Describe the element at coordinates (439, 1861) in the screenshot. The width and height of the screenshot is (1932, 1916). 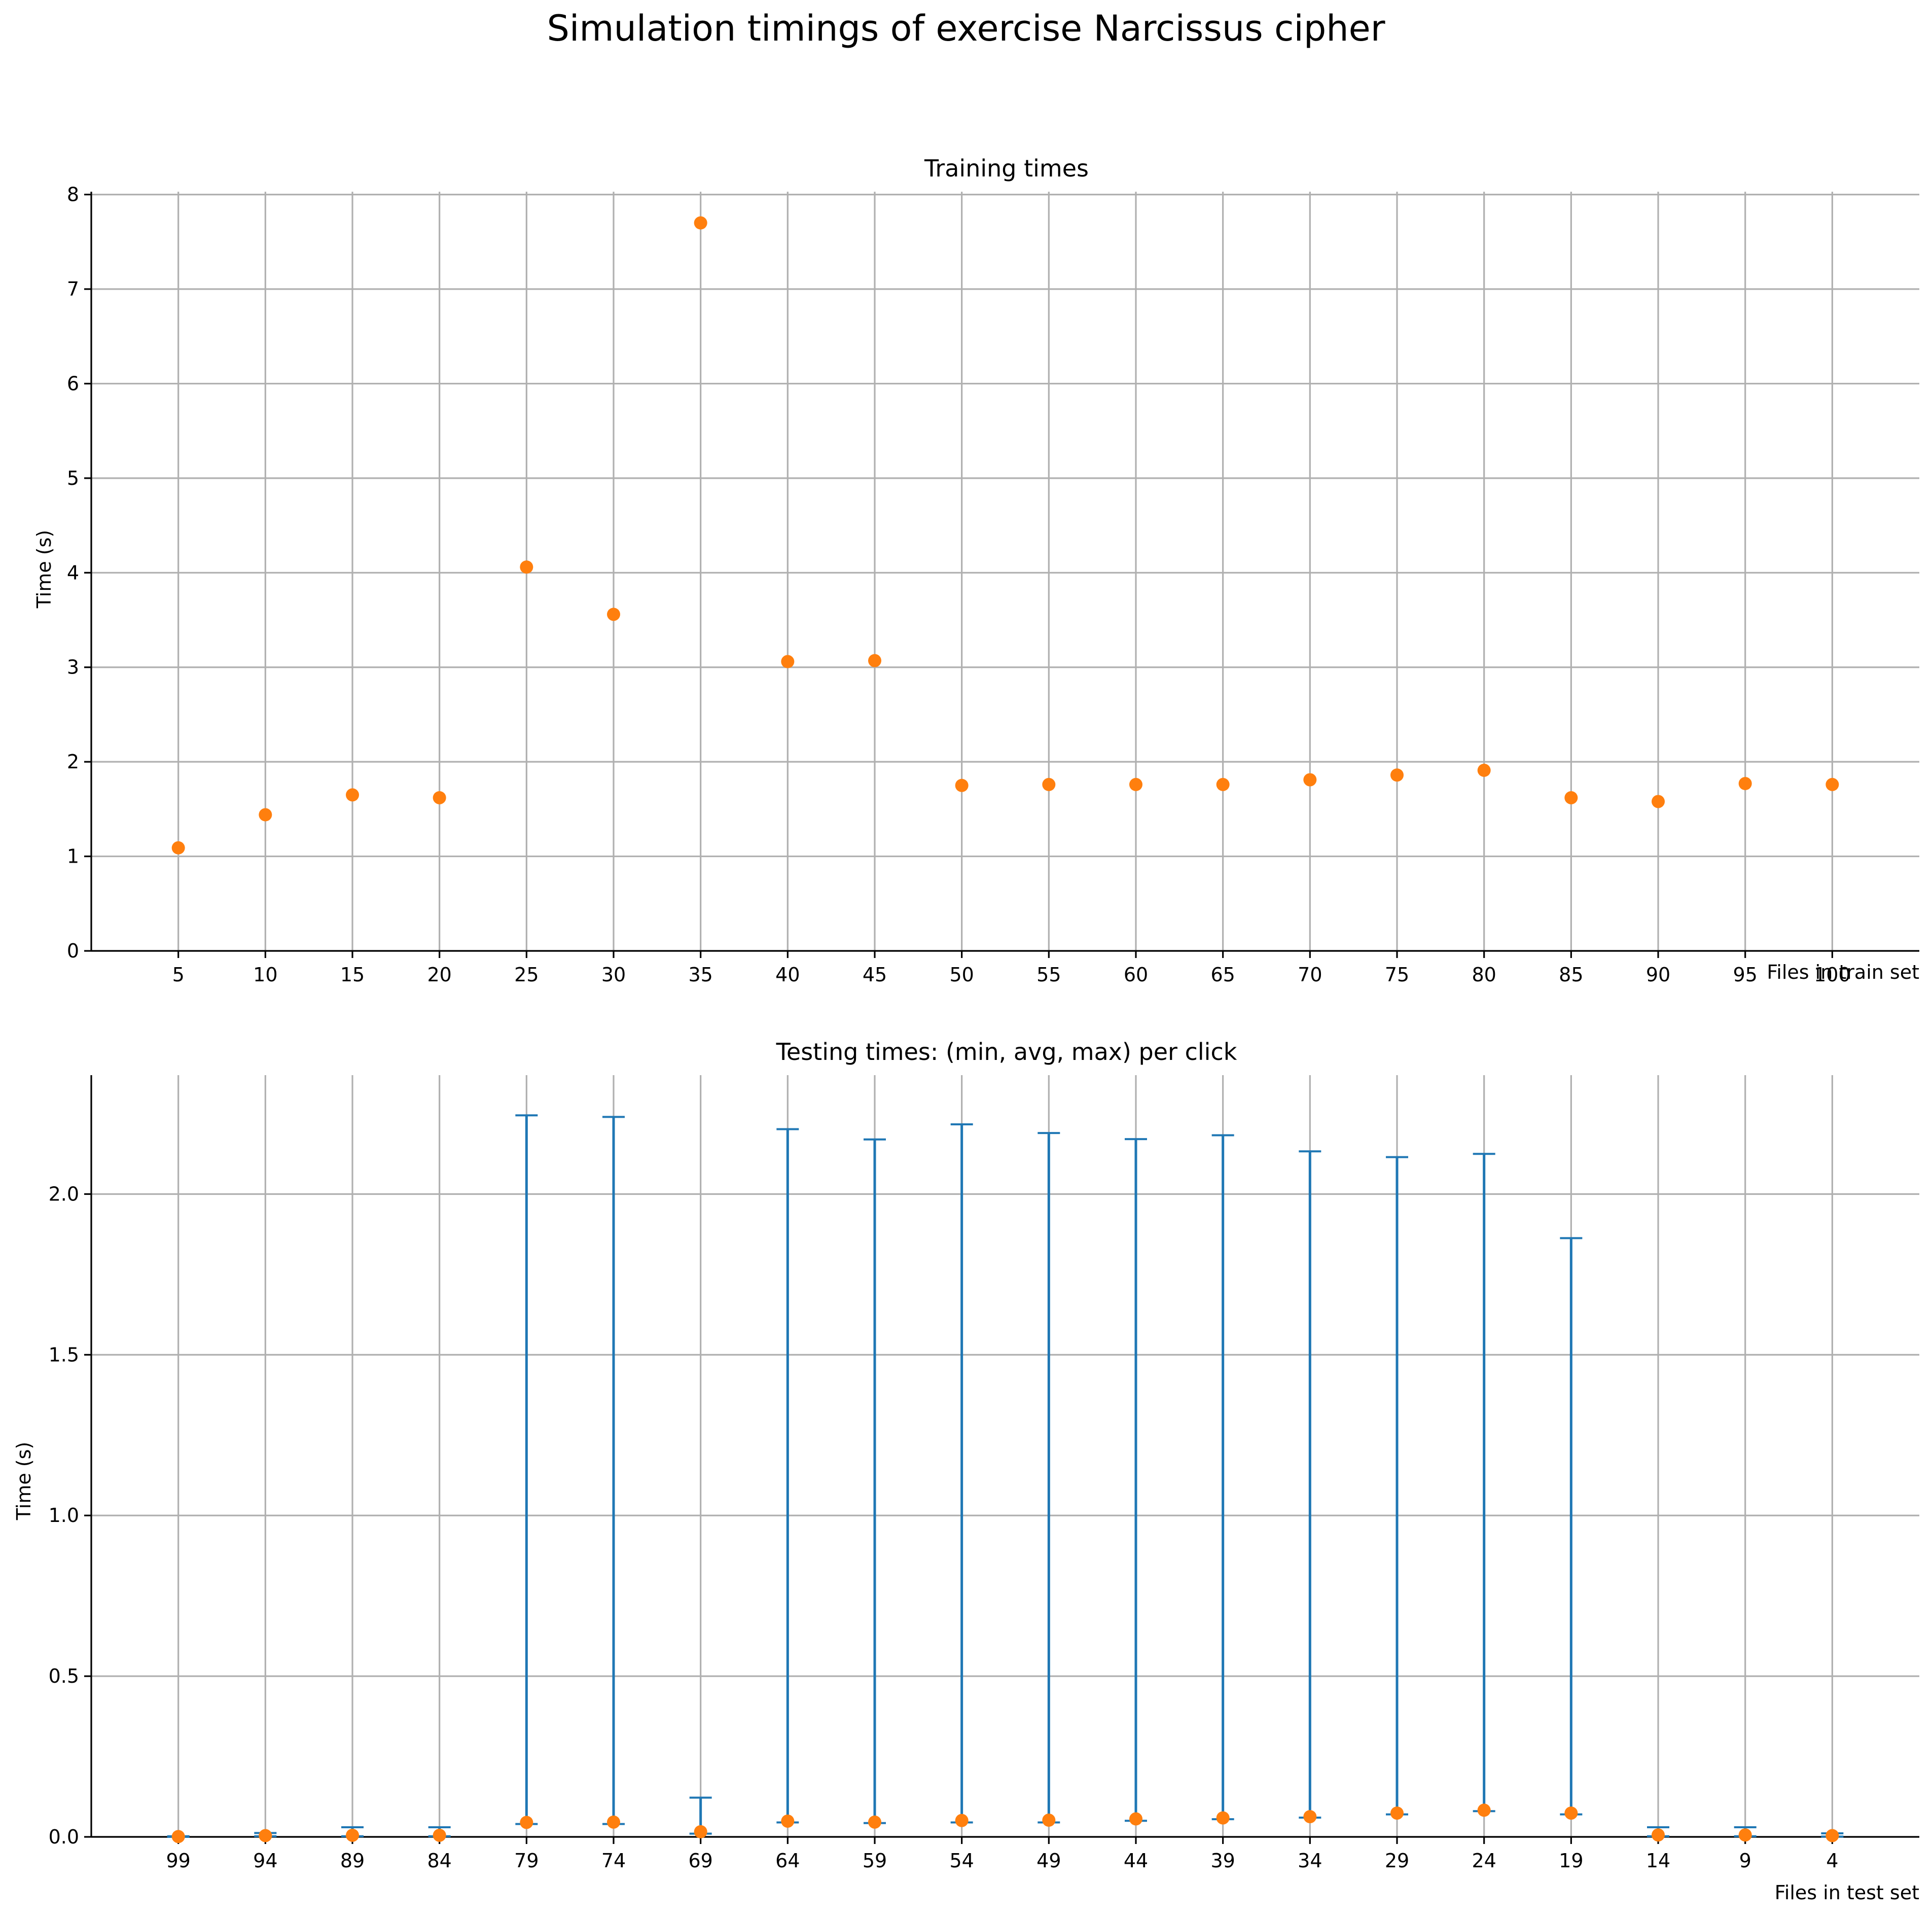
I see `x-tick-label: 84` at that location.